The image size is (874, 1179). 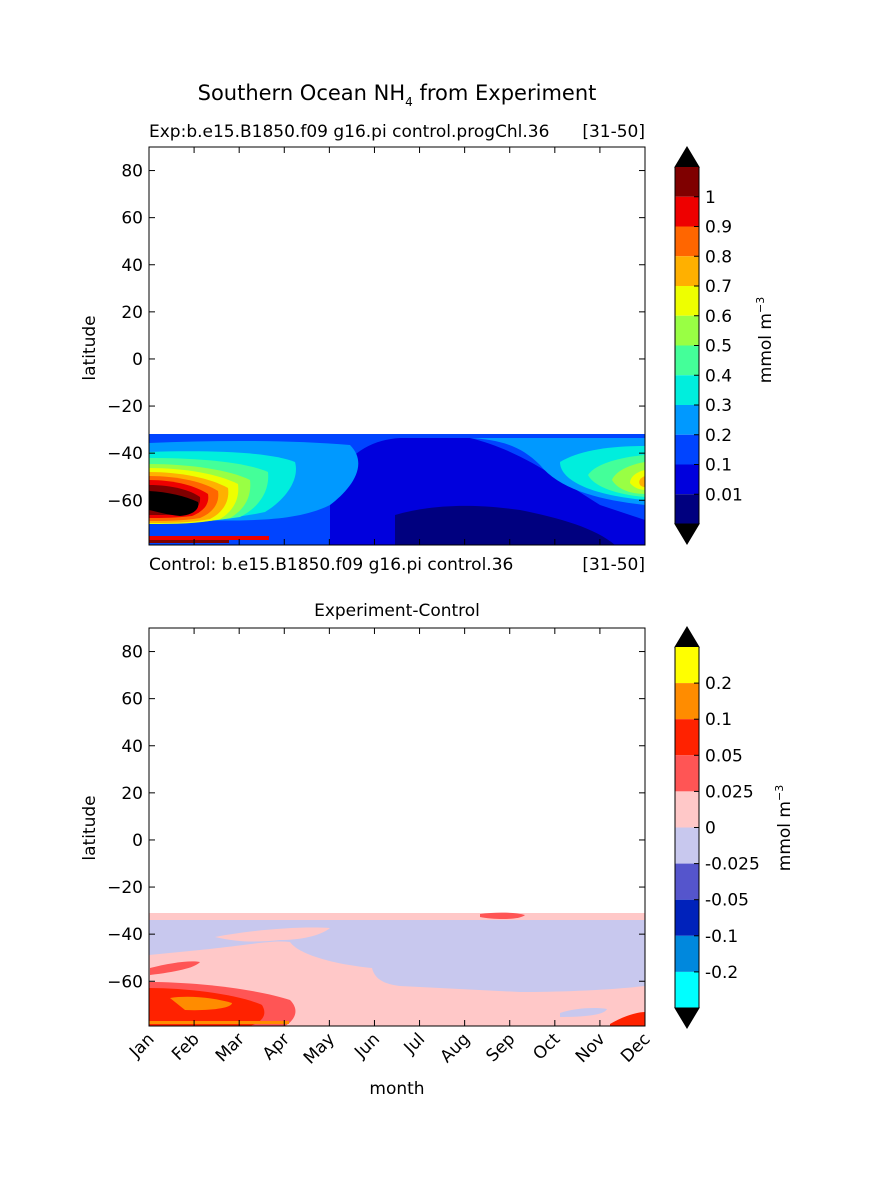 What do you see at coordinates (729, 792) in the screenshot?
I see `colorbar-tick-label: 0.025` at bounding box center [729, 792].